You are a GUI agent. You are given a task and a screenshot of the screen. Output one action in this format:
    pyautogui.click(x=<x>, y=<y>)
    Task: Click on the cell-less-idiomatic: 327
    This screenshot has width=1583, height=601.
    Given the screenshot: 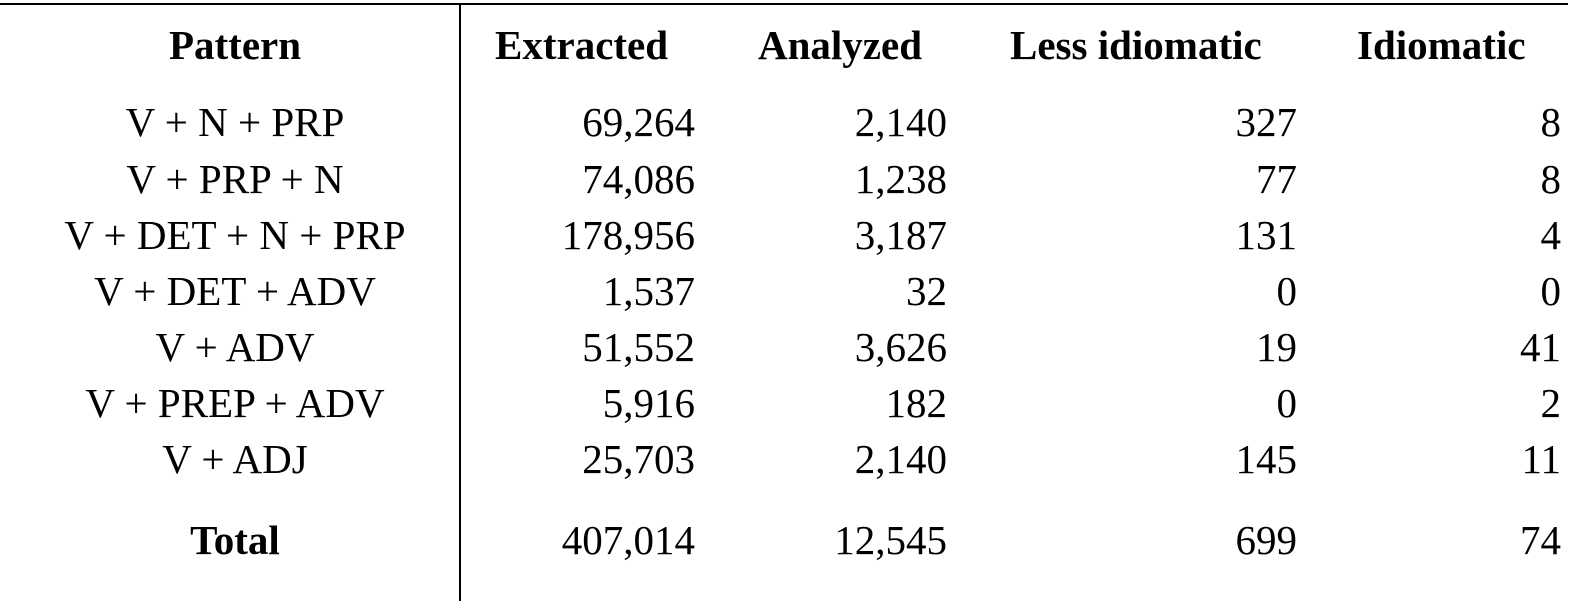 What is the action you would take?
    pyautogui.click(x=1266, y=122)
    